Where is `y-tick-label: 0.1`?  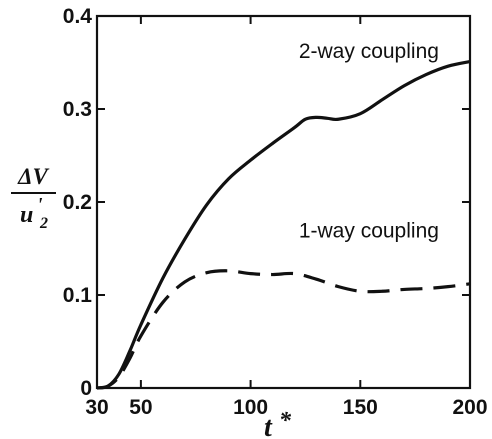
y-tick-label: 0.1 is located at coordinates (78, 295).